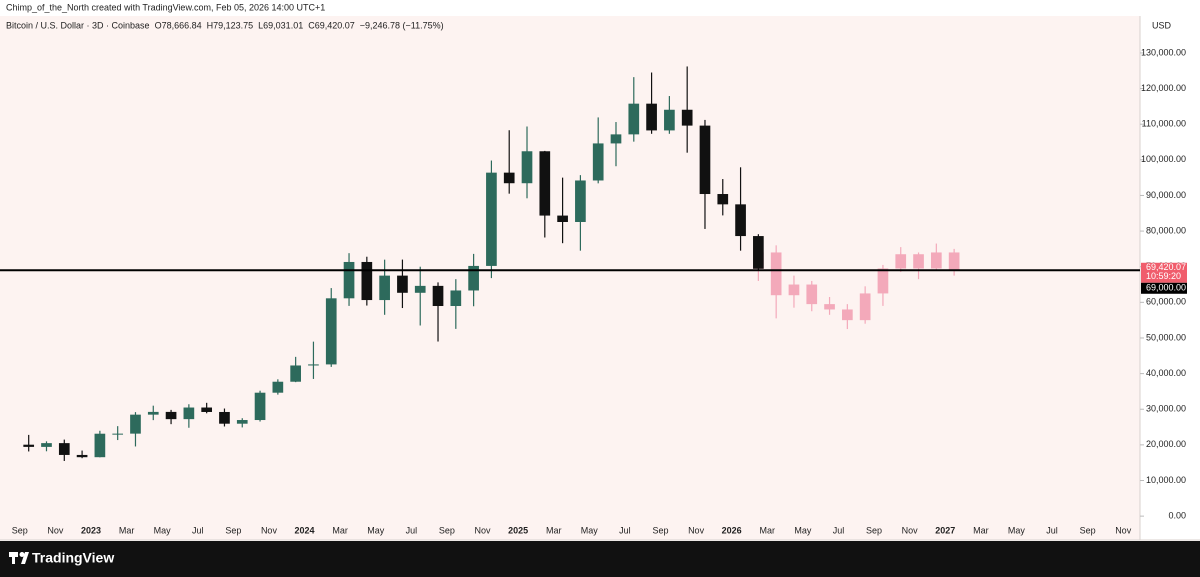  I want to click on y-tick-label: 10,000.00, so click(1166, 480).